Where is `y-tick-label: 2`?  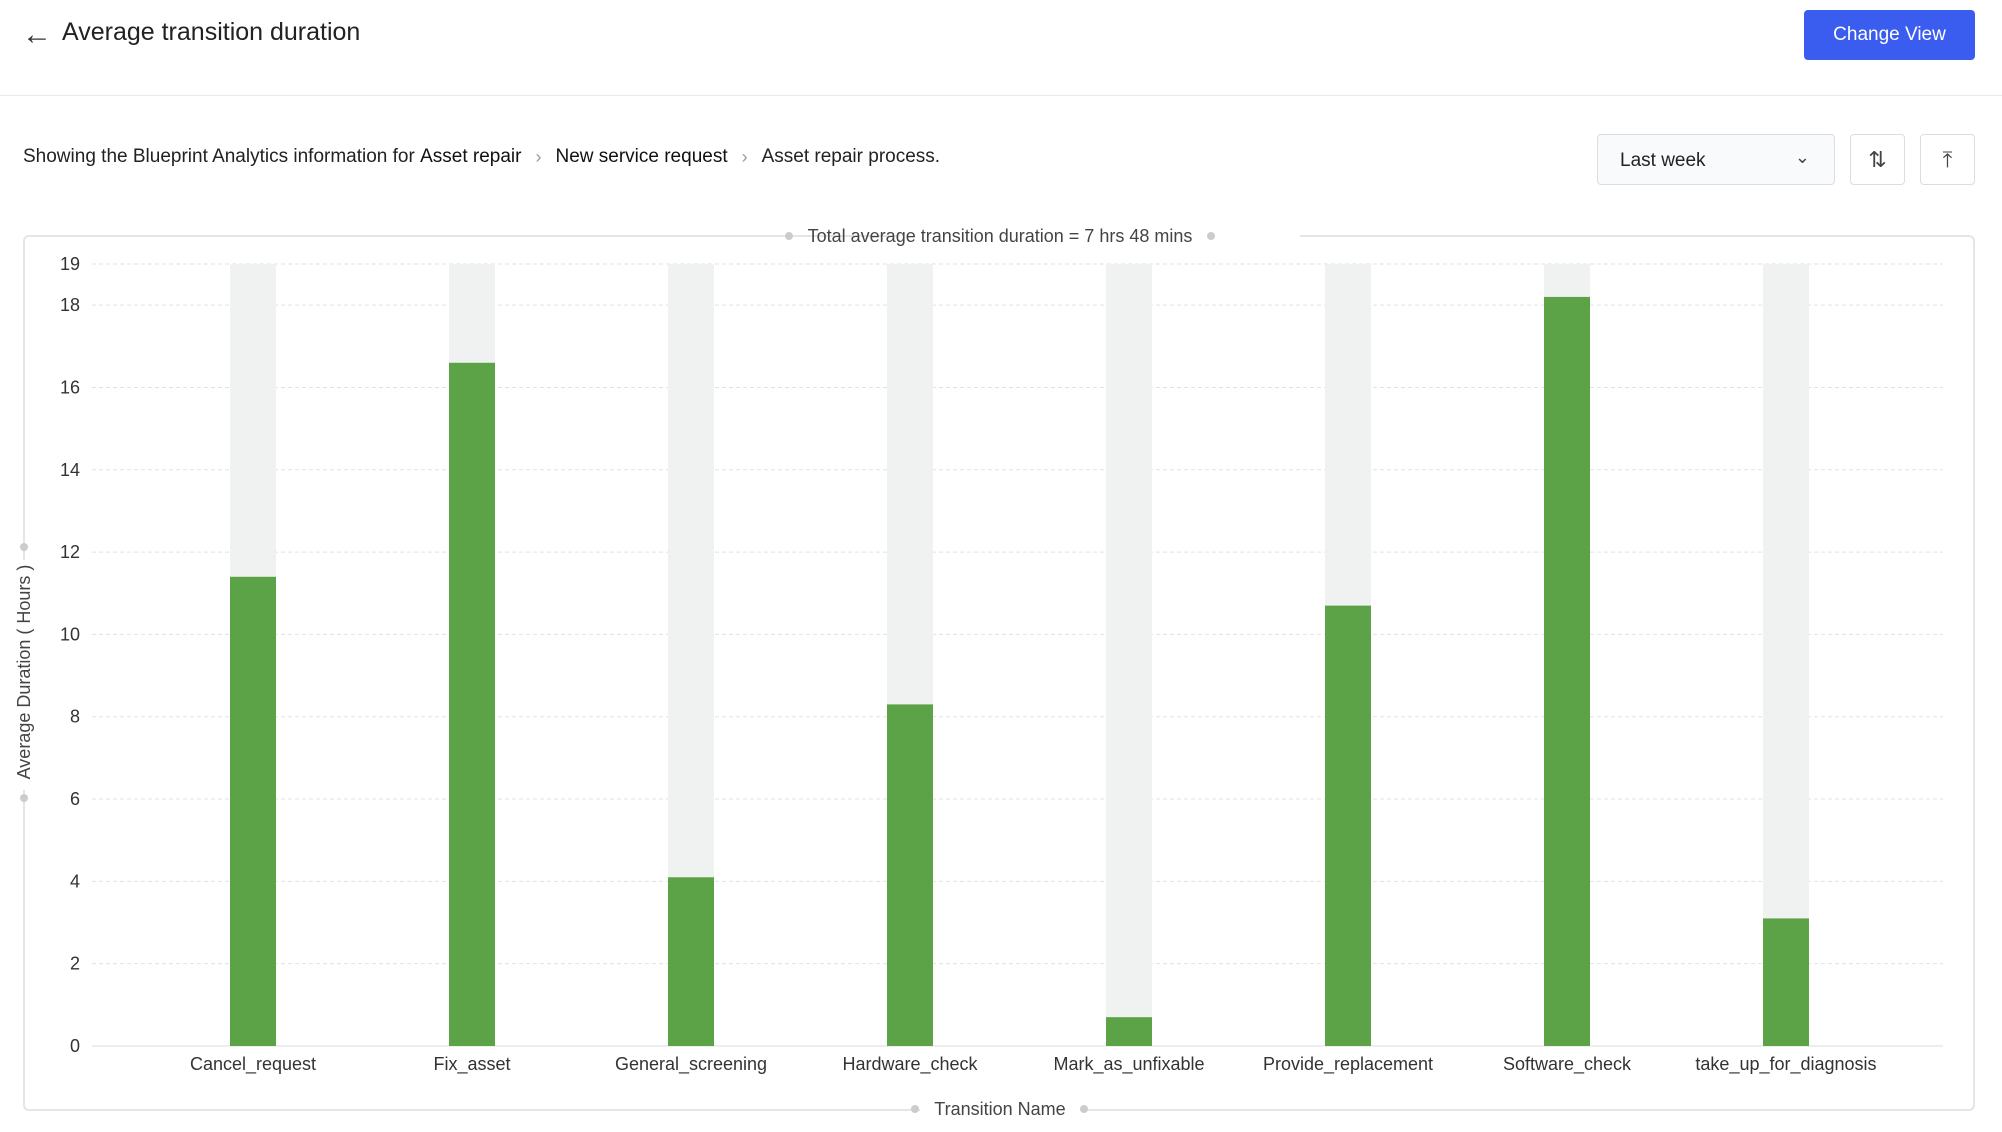
y-tick-label: 2 is located at coordinates (75, 964).